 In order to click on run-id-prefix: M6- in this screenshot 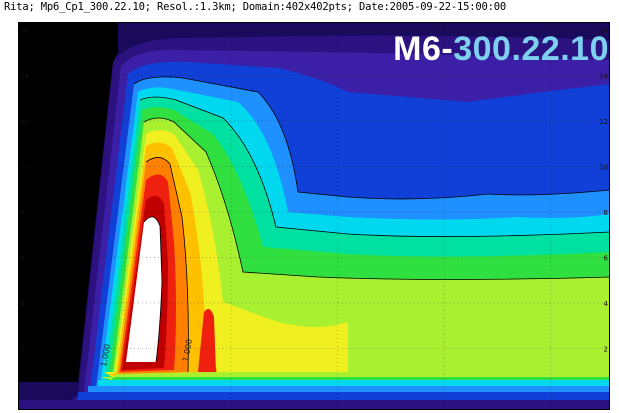, I will do `click(423, 49)`.